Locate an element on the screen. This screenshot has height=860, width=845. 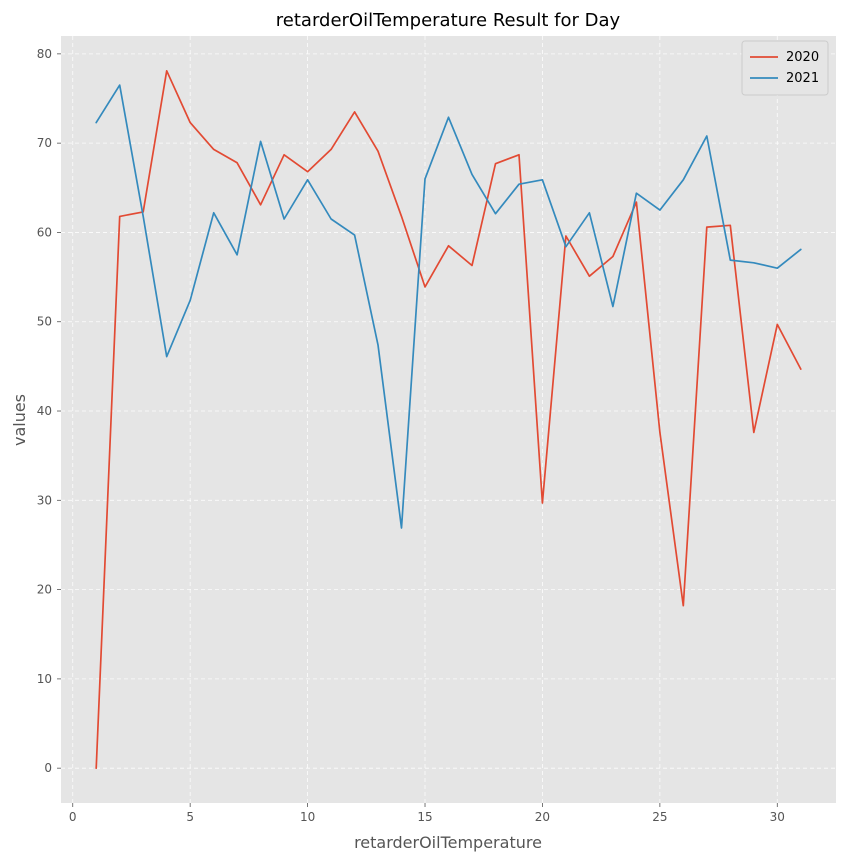
x-axis-label: retarderOilTemperature is located at coordinates (448, 842).